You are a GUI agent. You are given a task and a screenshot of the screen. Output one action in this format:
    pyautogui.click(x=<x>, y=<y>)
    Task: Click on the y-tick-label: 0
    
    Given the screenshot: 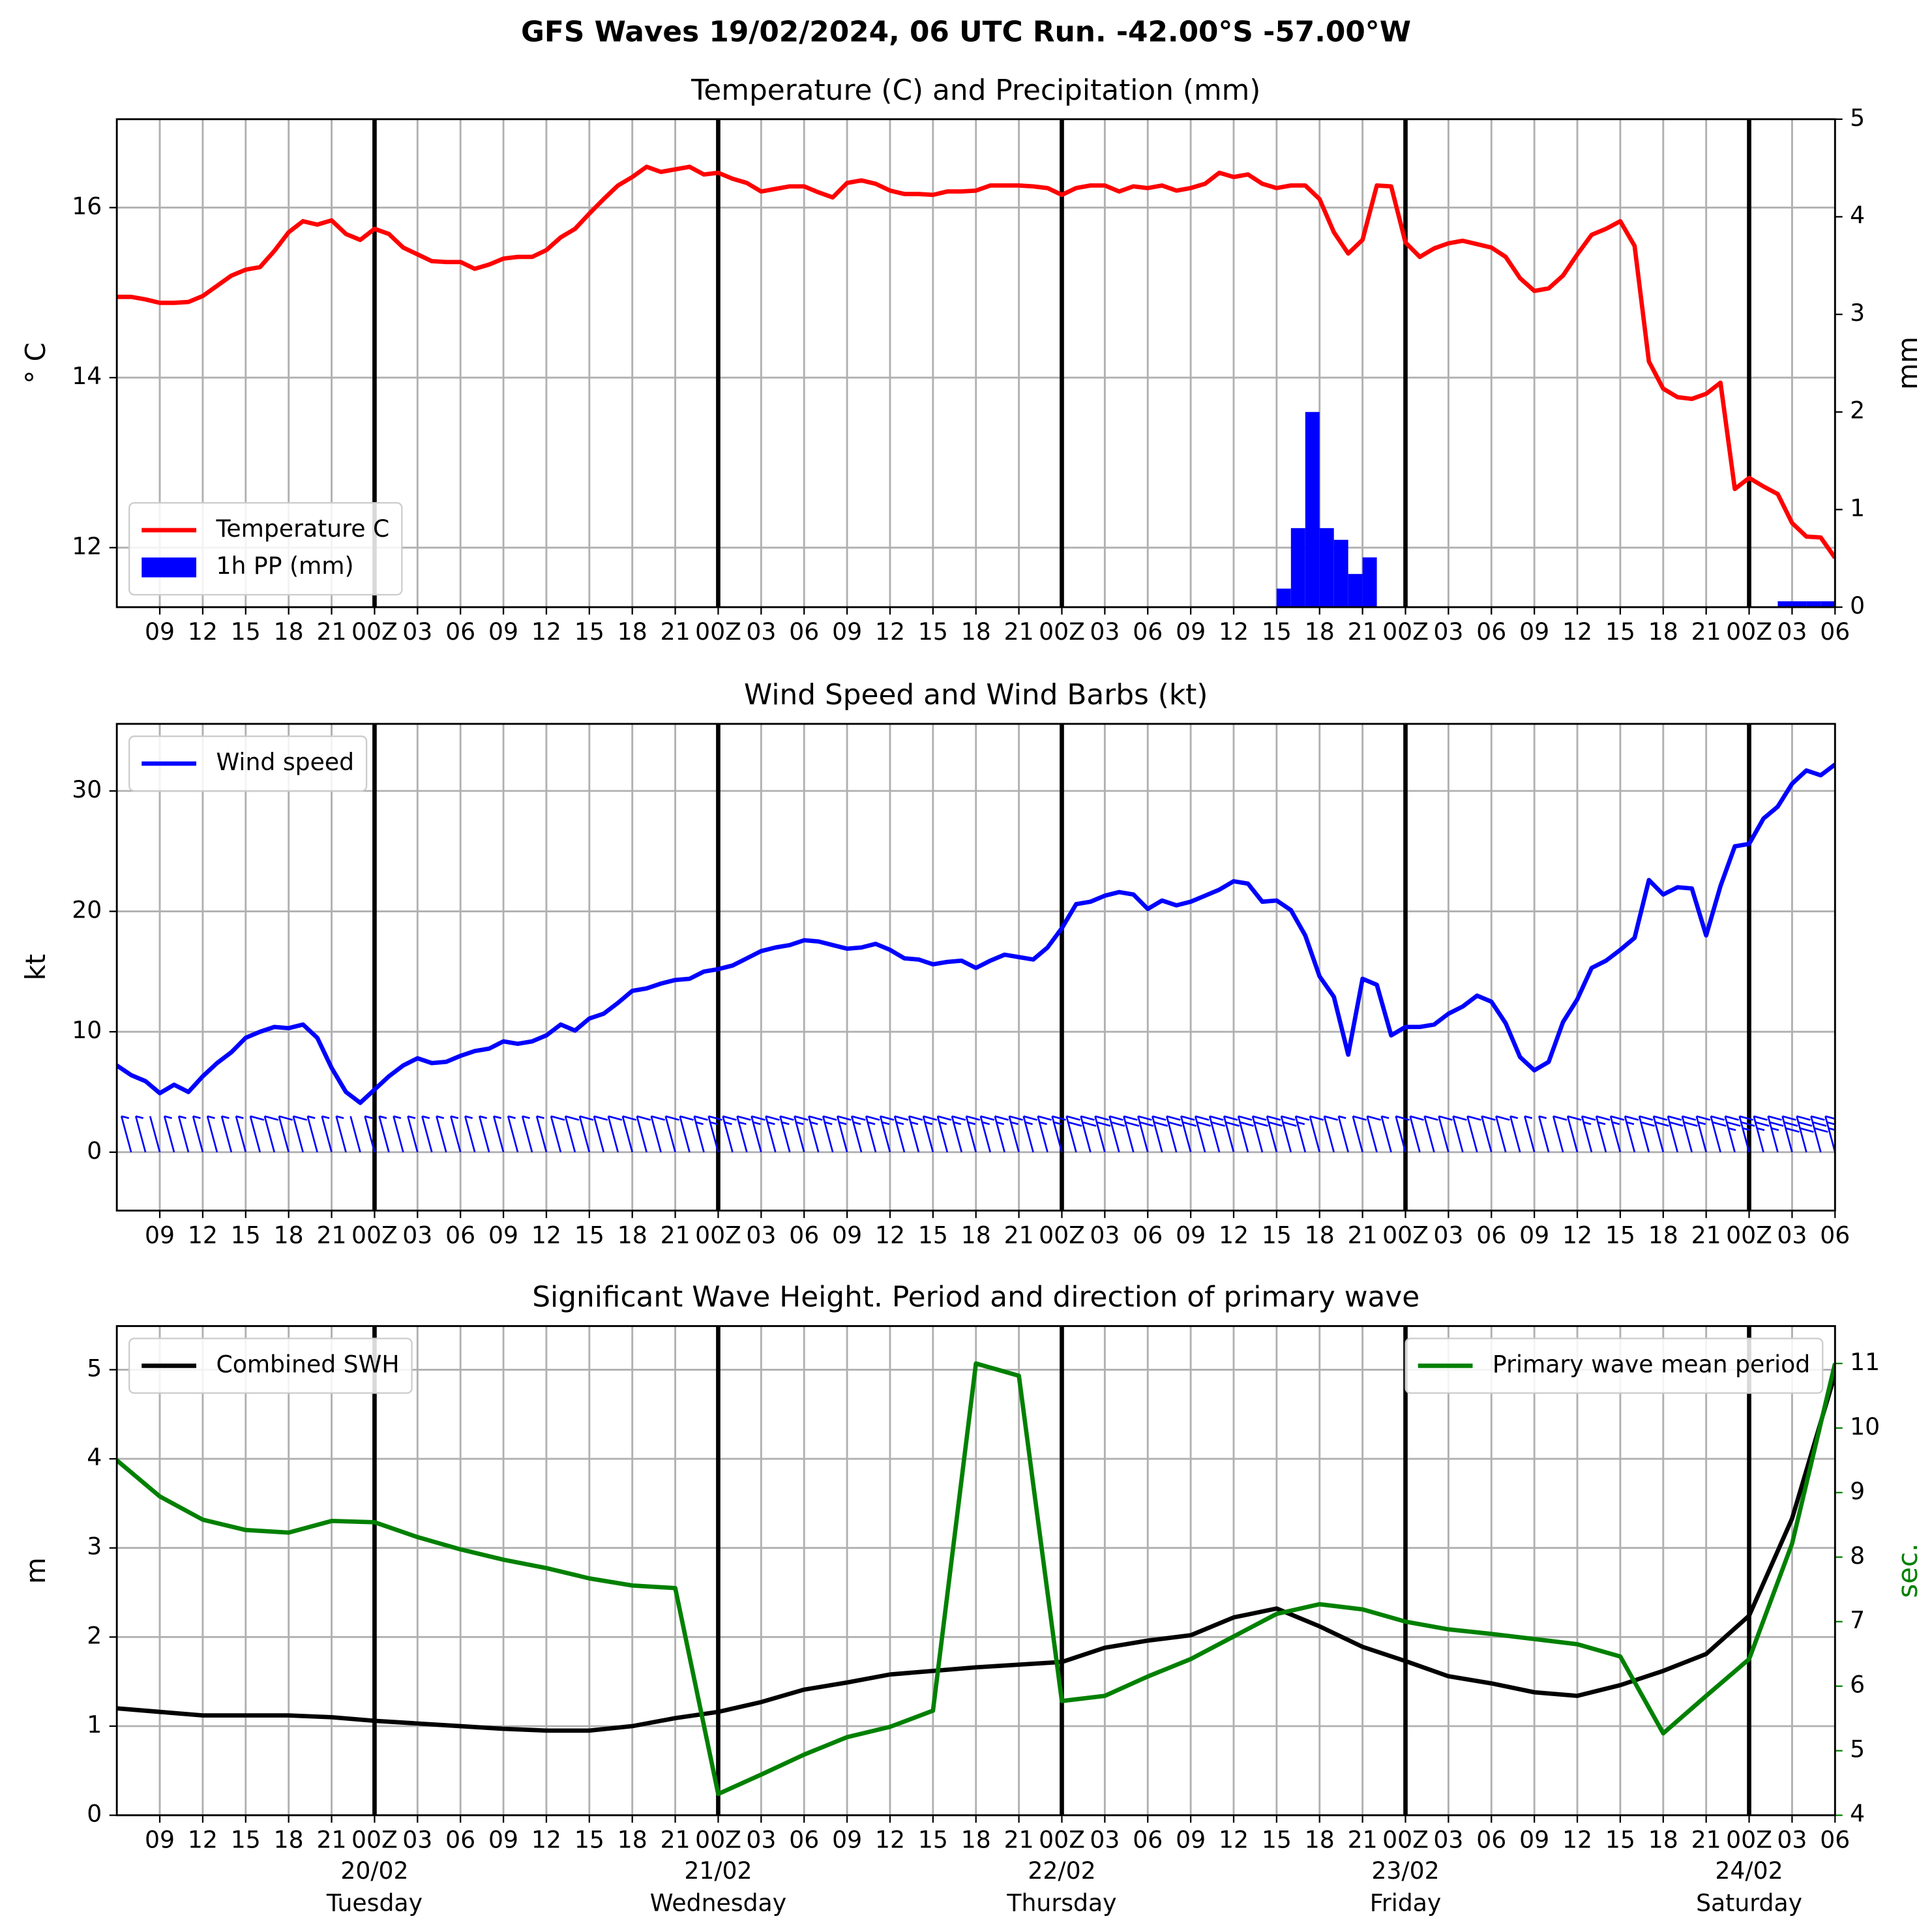 What is the action you would take?
    pyautogui.click(x=94, y=1151)
    